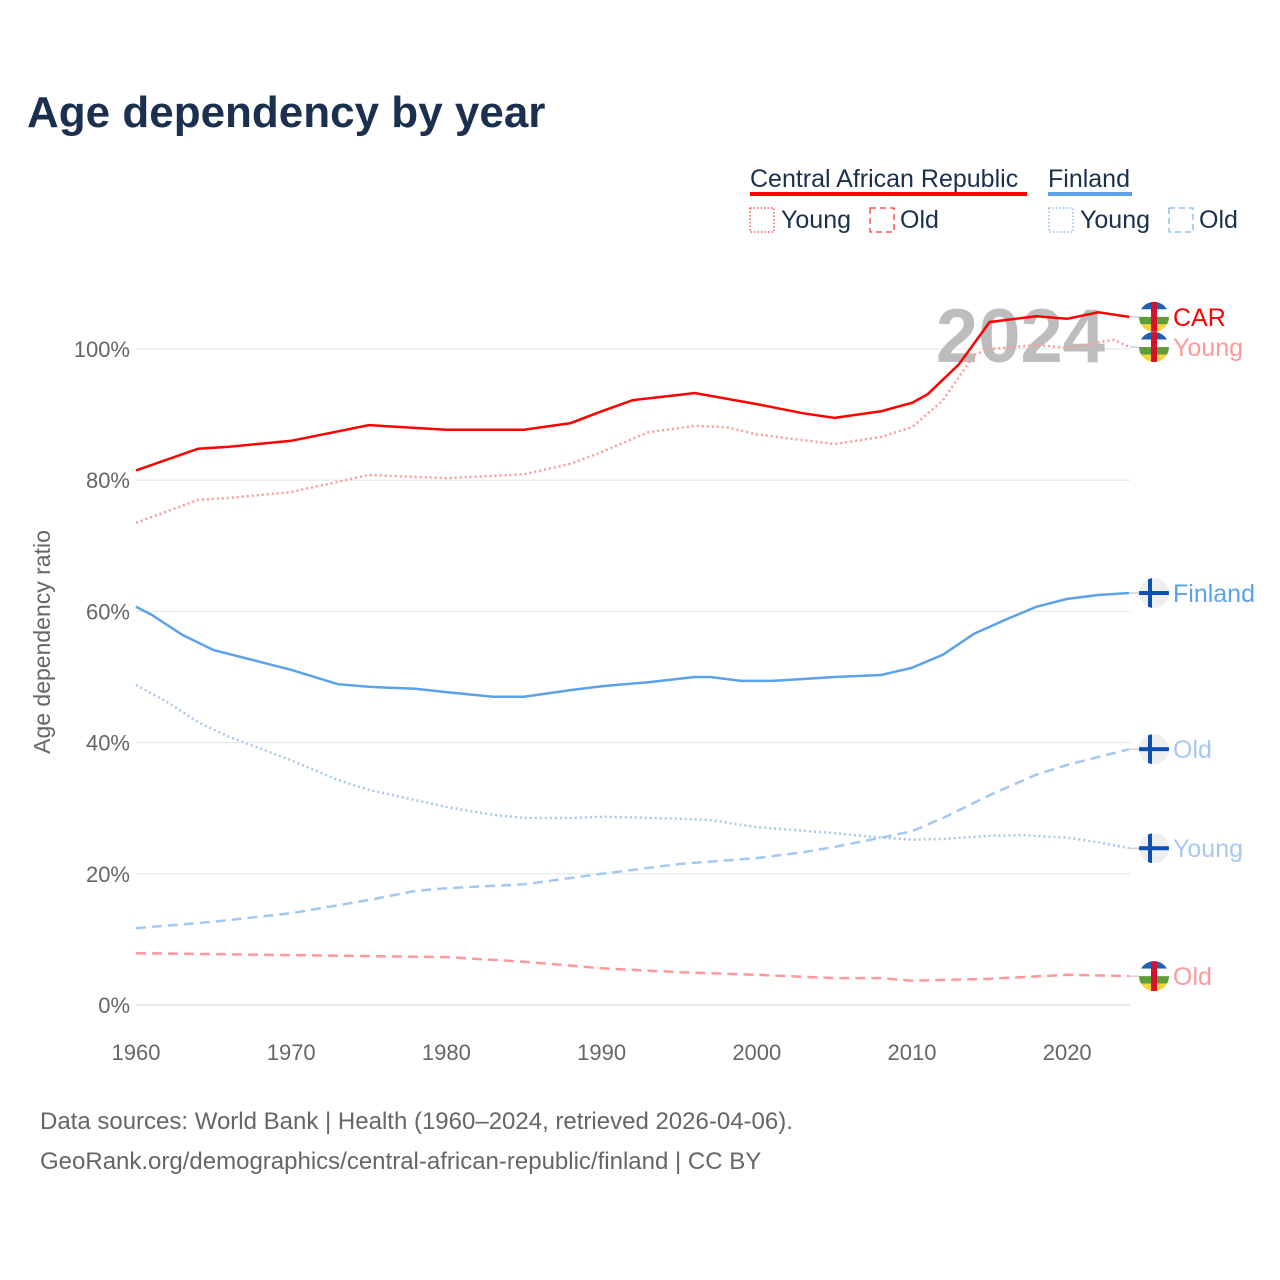  Describe the element at coordinates (291, 1052) in the screenshot. I see `x-tick-label: 1970` at that location.